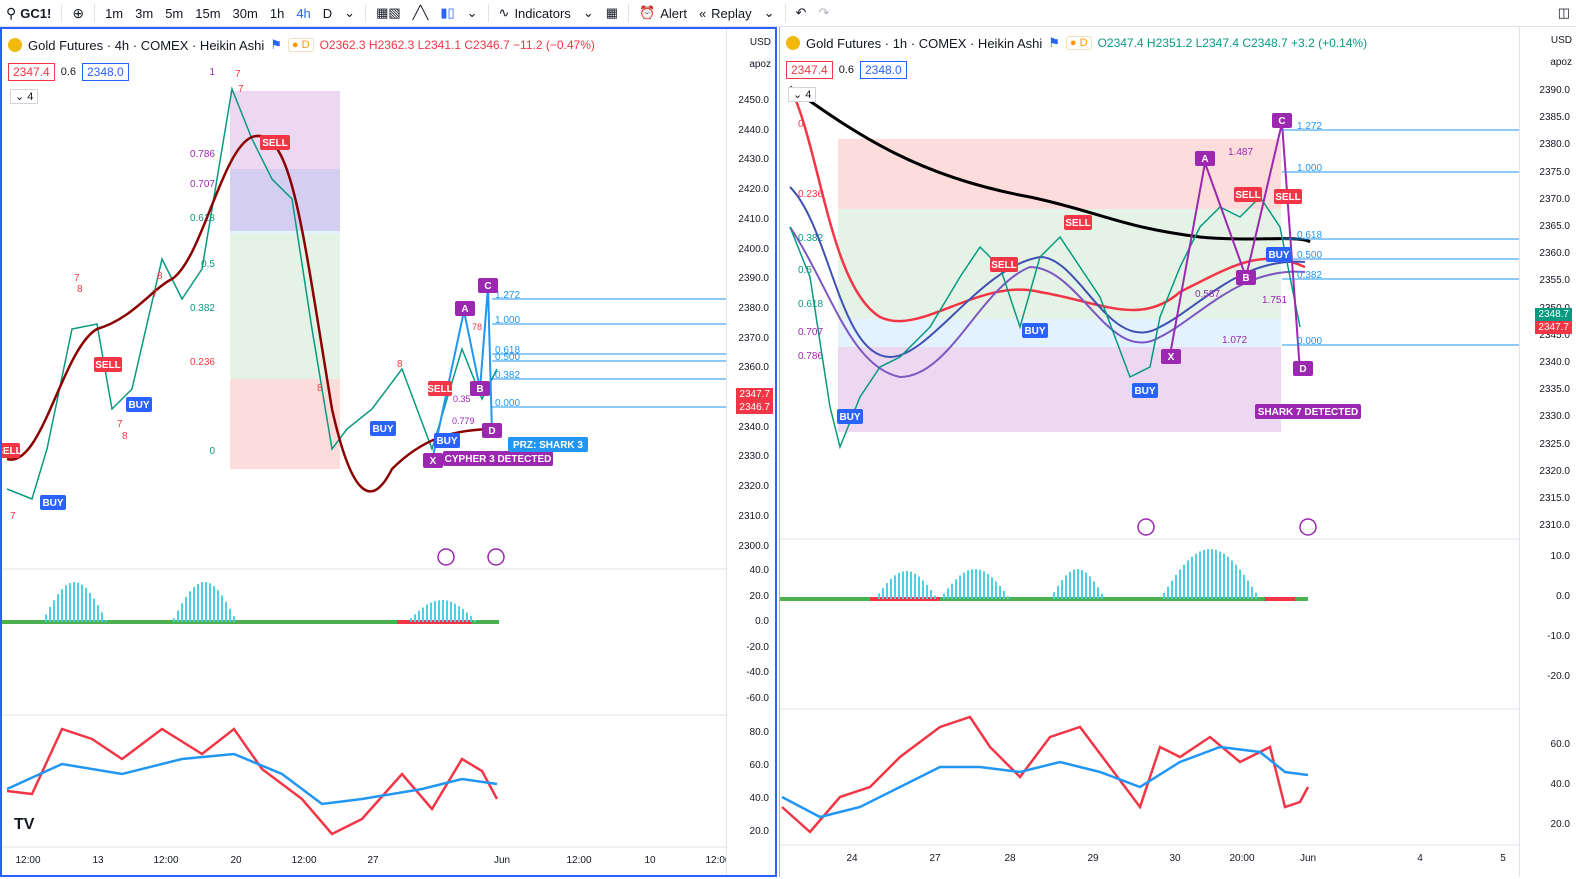 The height and width of the screenshot is (879, 1576). I want to click on indicator-tick-label: -60.0, so click(757, 698).